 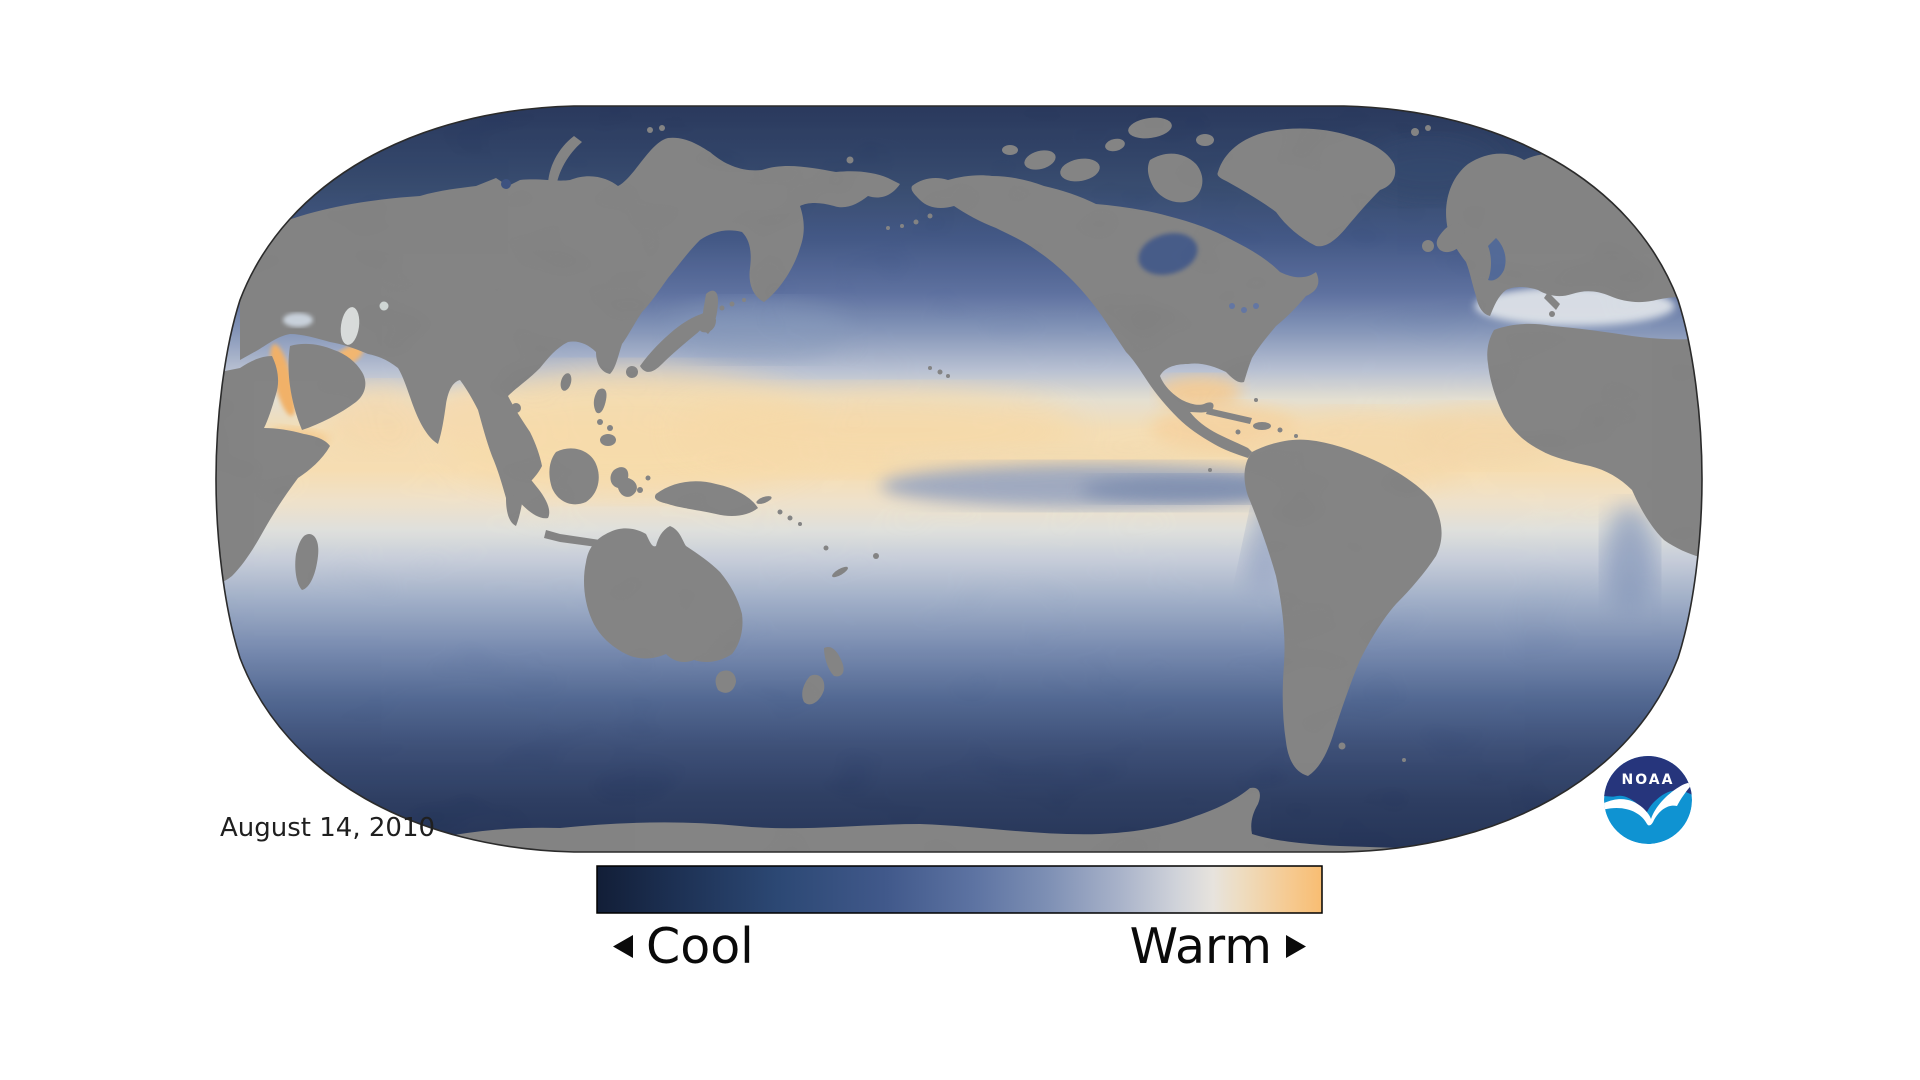 I want to click on noaa-logo-sky, so click(x=1648, y=785).